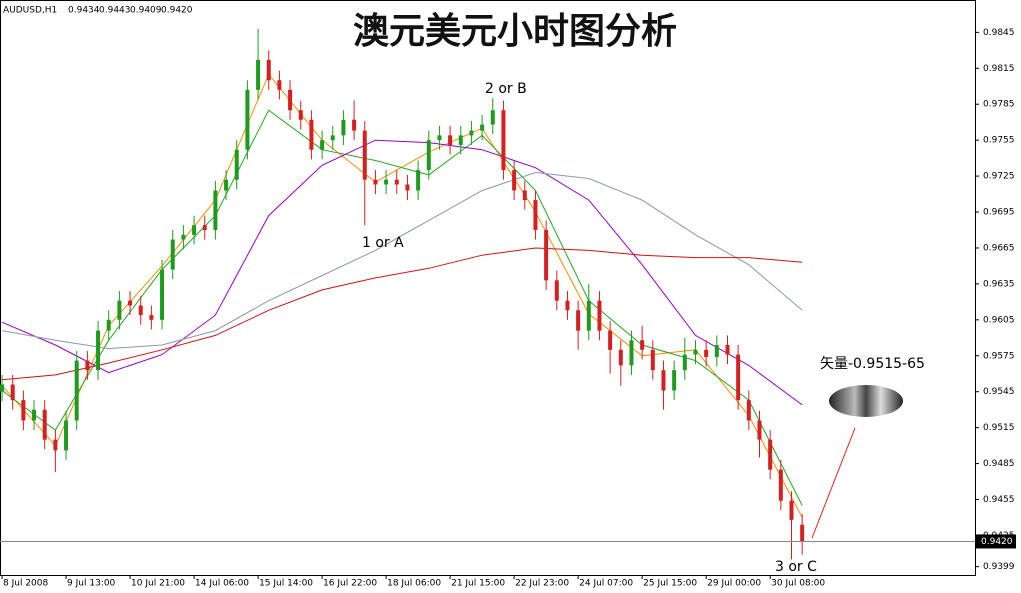 This screenshot has height=593, width=1021. What do you see at coordinates (999, 141) in the screenshot?
I see `y-tick-label: 0.9755` at bounding box center [999, 141].